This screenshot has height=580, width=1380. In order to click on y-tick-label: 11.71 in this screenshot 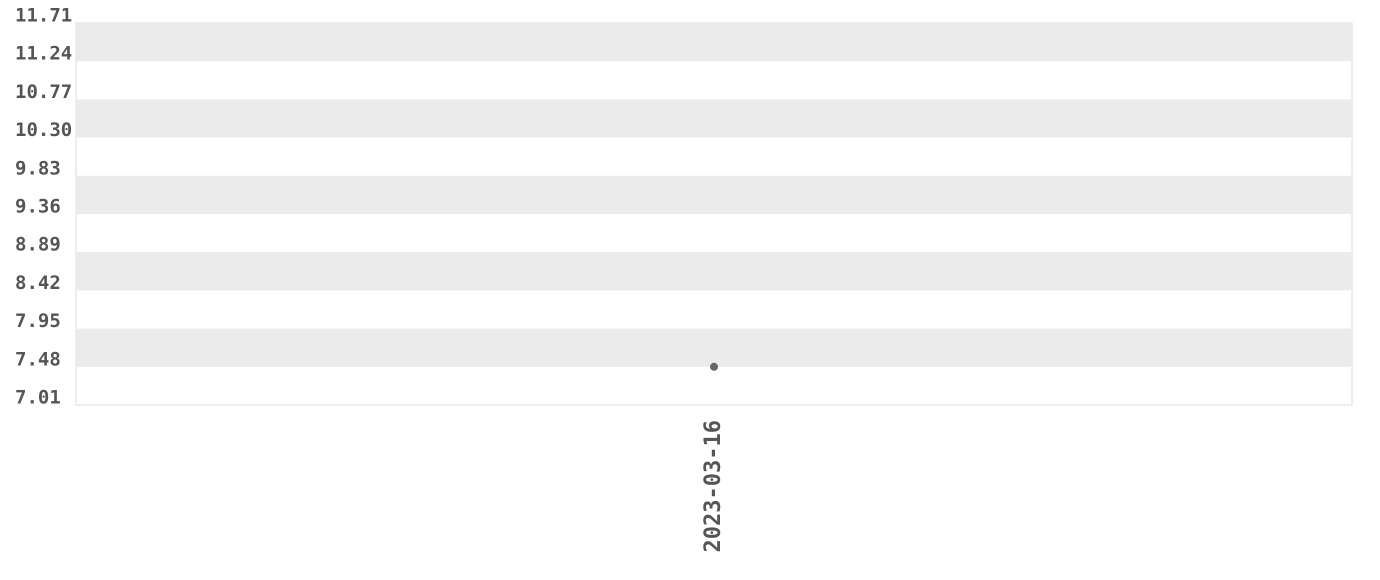, I will do `click(43, 16)`.